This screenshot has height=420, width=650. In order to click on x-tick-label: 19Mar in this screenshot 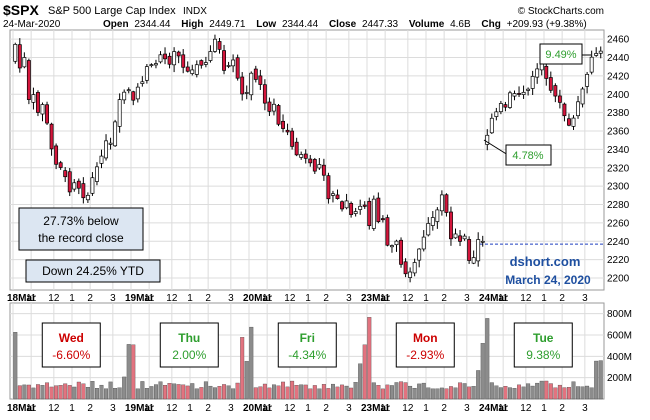, I will do `click(139, 408)`.